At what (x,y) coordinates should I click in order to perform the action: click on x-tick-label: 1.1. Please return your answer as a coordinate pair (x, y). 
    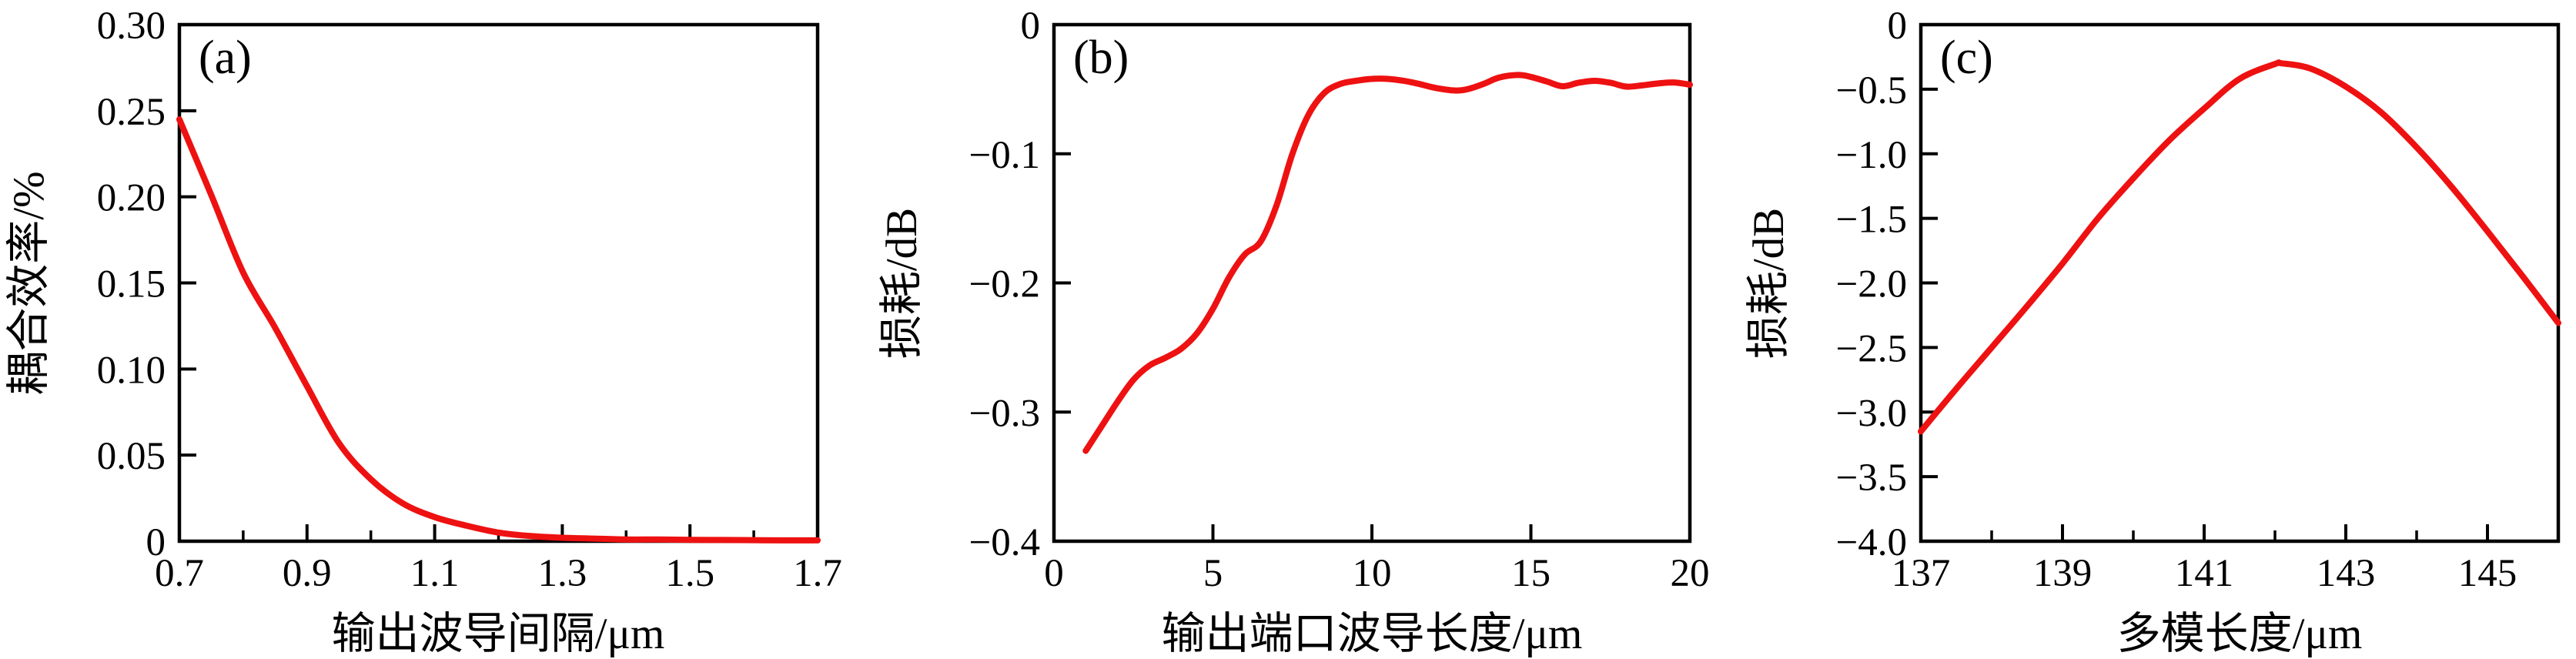
    Looking at the image, I should click on (435, 573).